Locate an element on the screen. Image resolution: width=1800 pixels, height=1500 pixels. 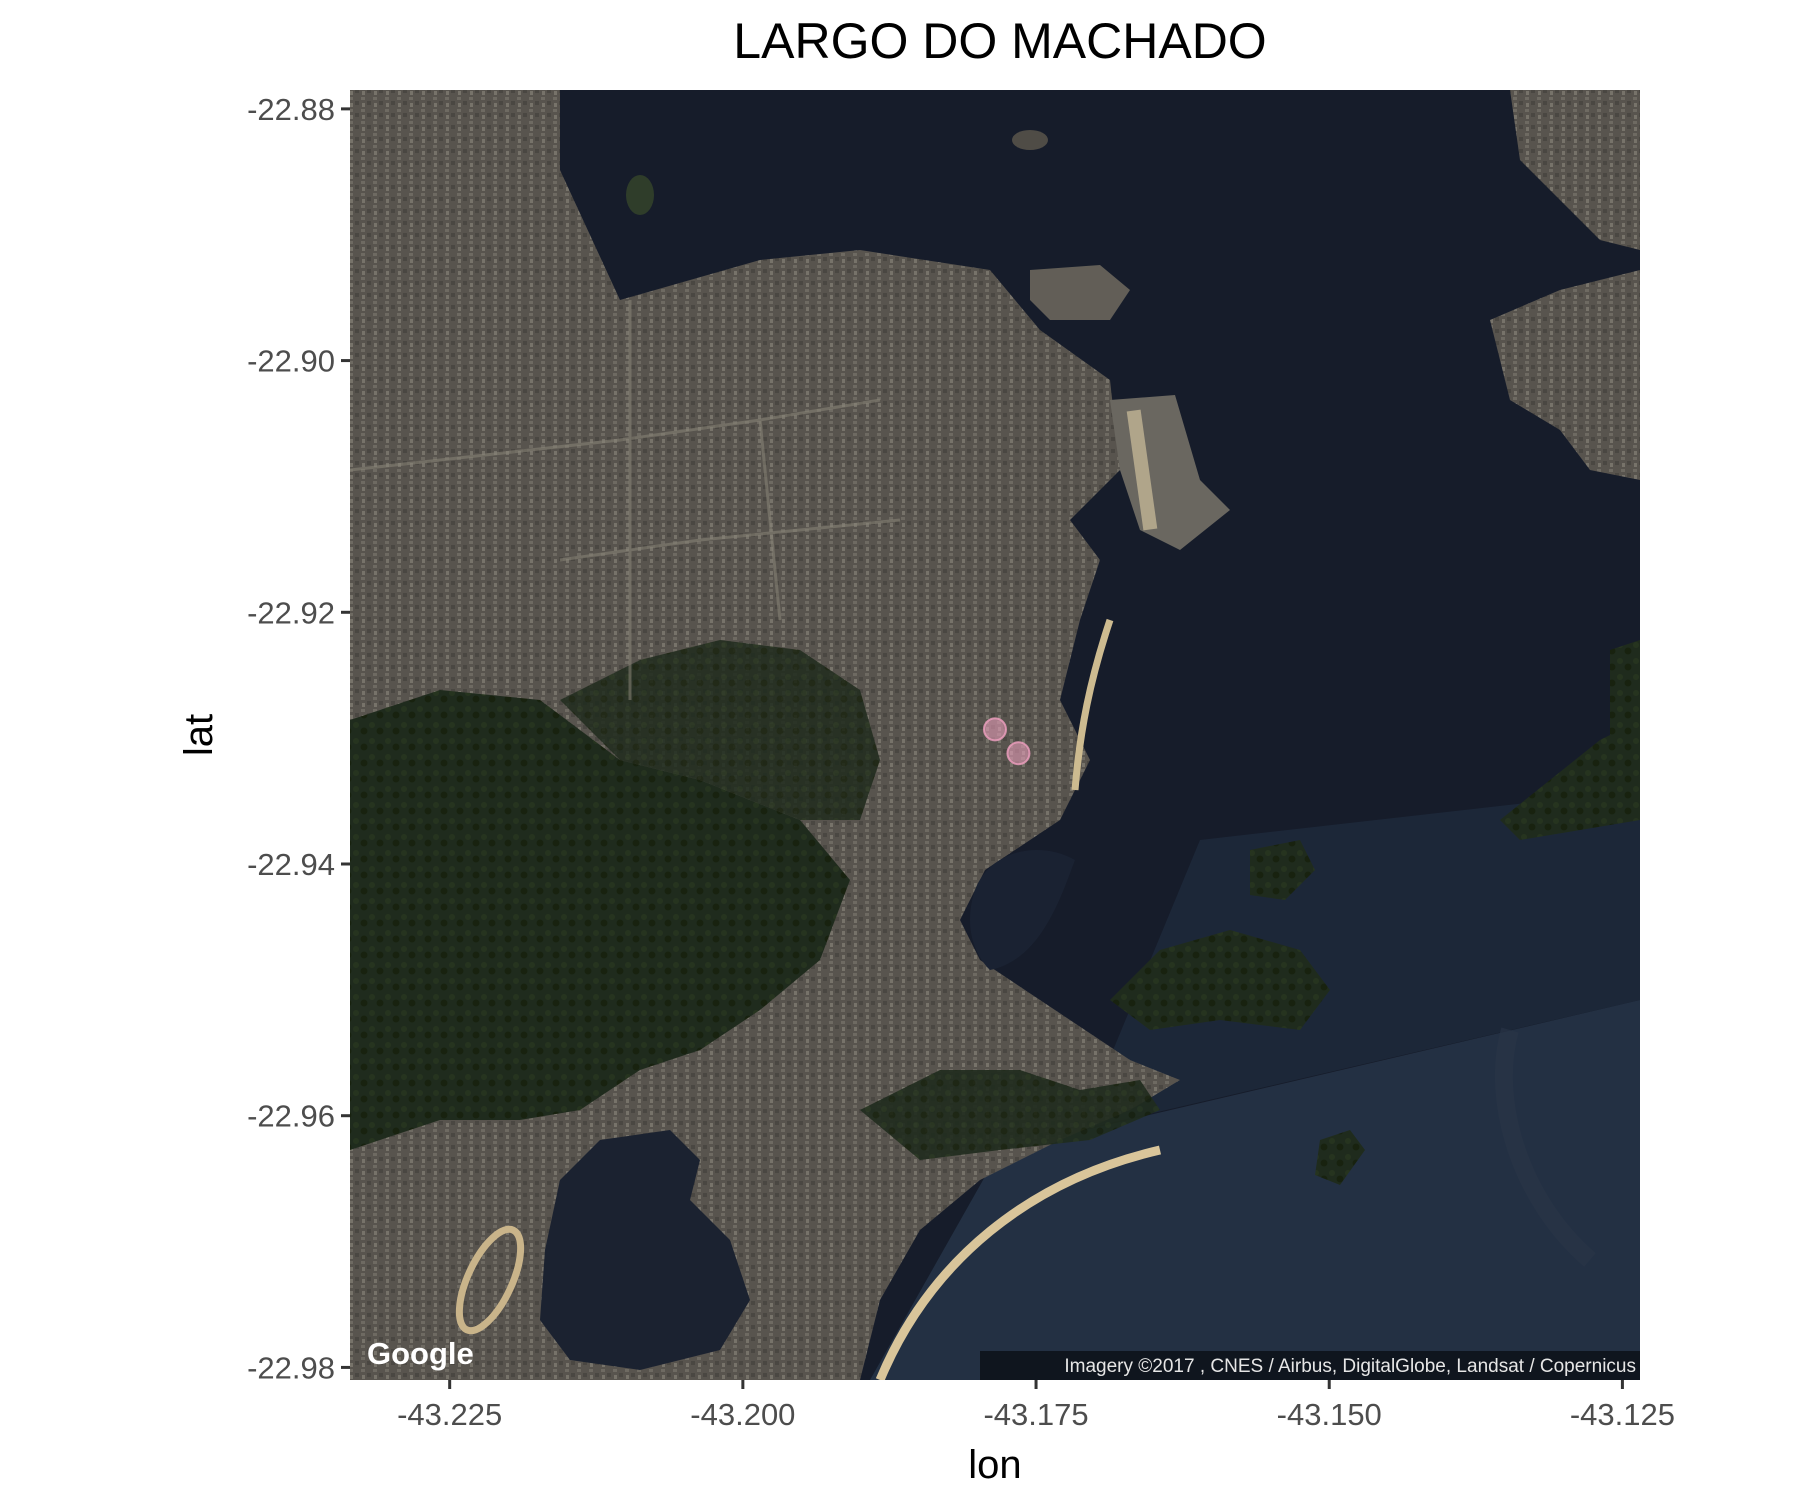
ocean-south is located at coordinates (1255, 1190).